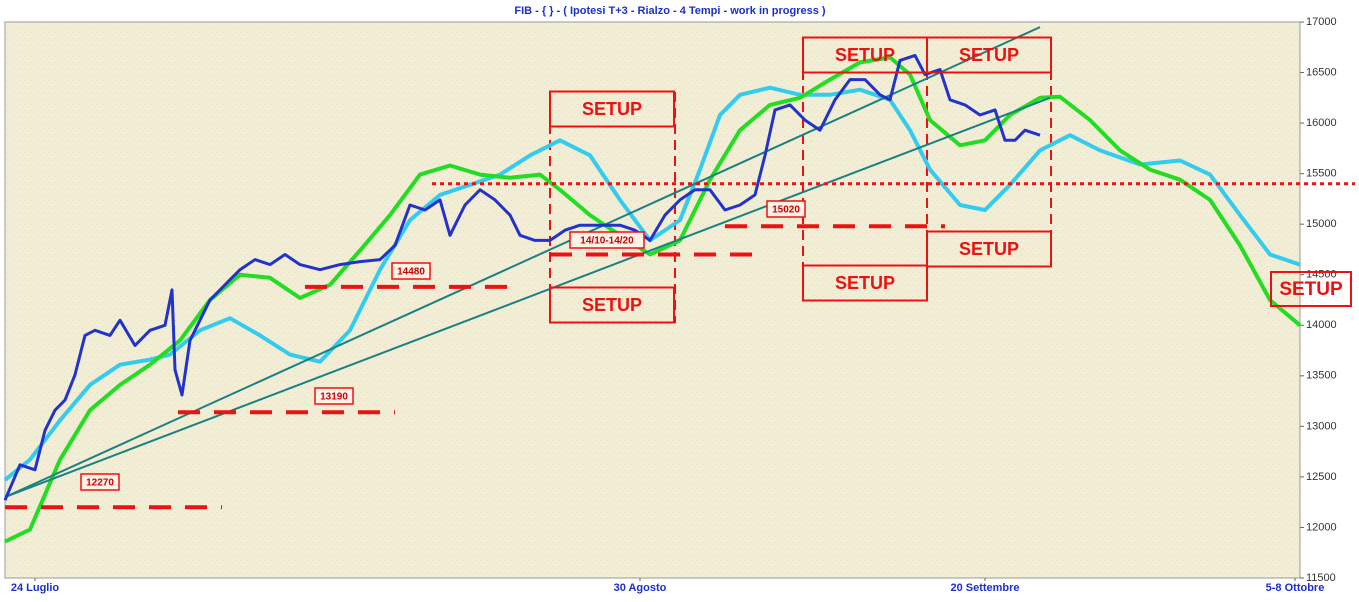 The width and height of the screenshot is (1359, 602). What do you see at coordinates (1321, 426) in the screenshot?
I see `y-tick-label: 13000` at bounding box center [1321, 426].